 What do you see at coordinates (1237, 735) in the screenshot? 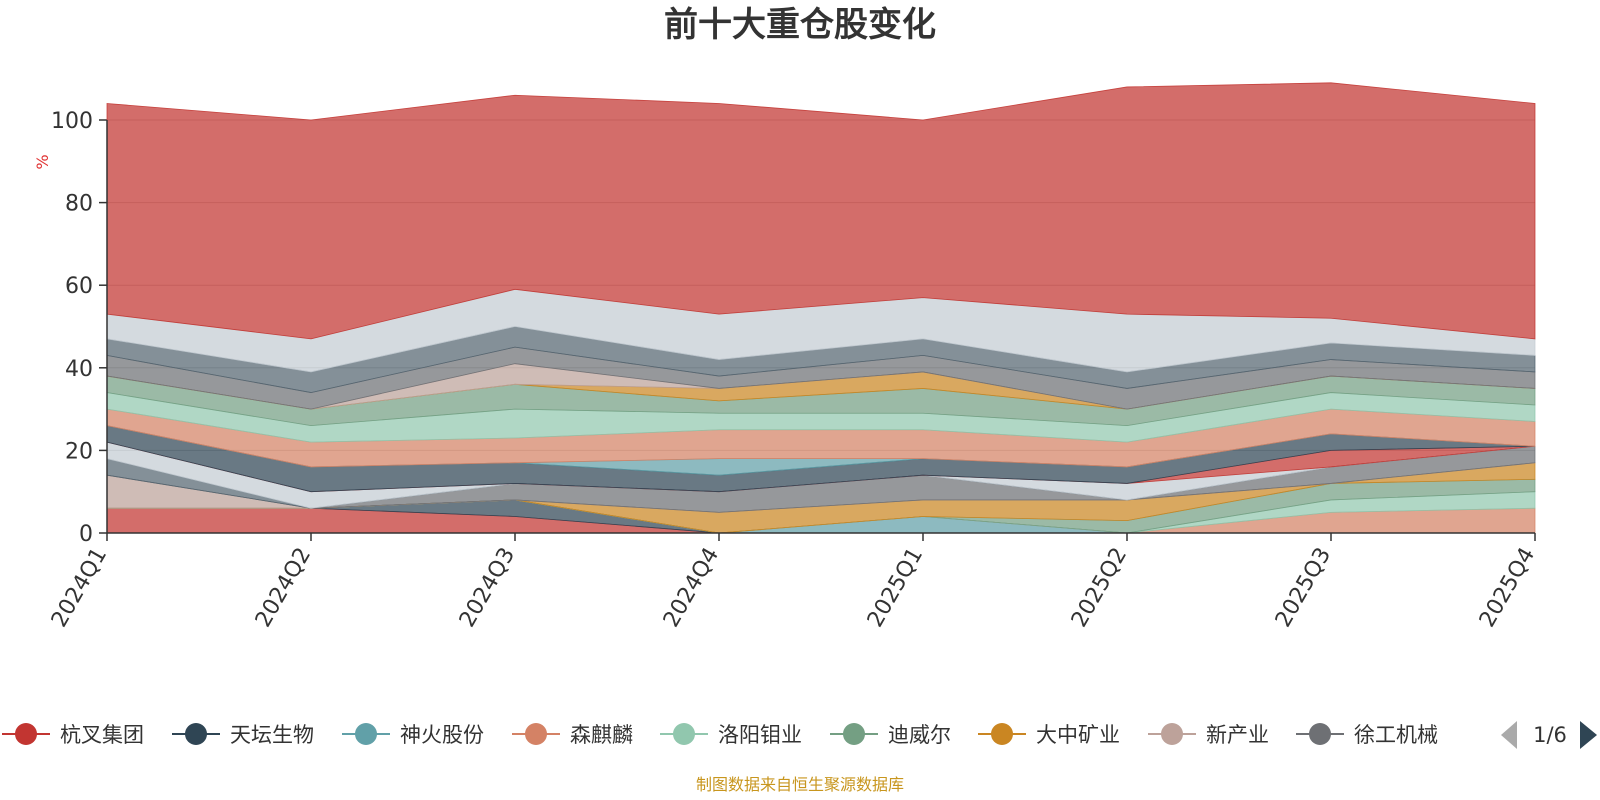
I see `legend-label: 新产业` at bounding box center [1237, 735].